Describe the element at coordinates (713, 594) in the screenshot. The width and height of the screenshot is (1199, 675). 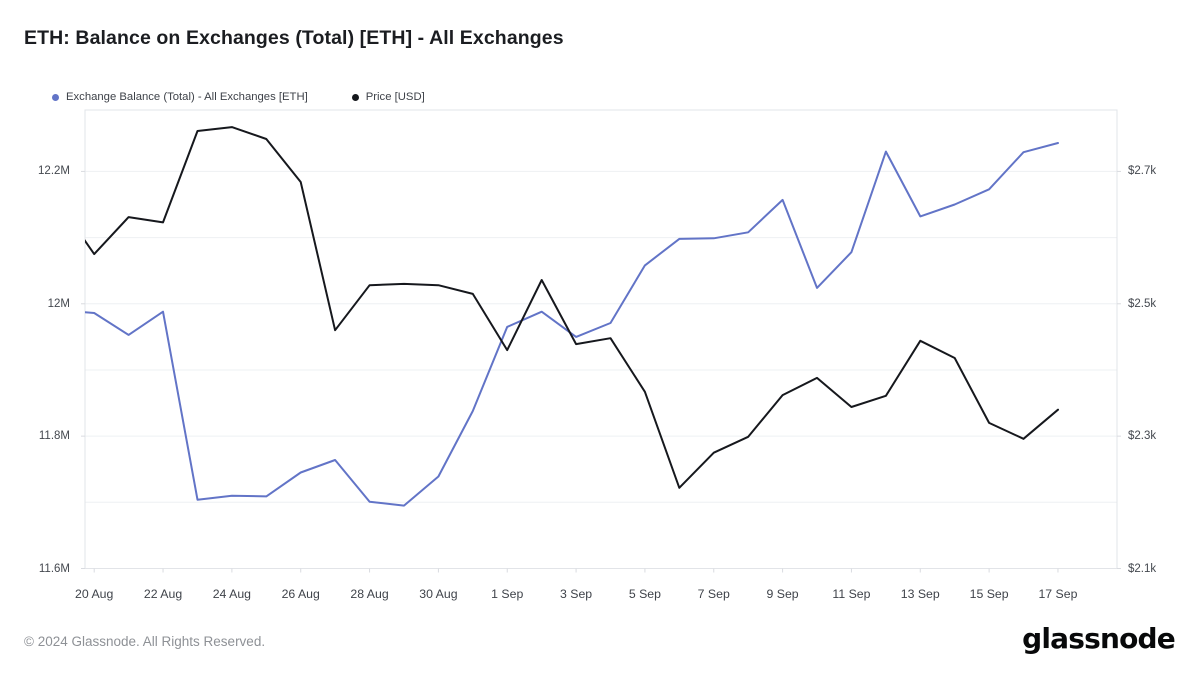
I see `x-axis-tick: 7 Sep` at that location.